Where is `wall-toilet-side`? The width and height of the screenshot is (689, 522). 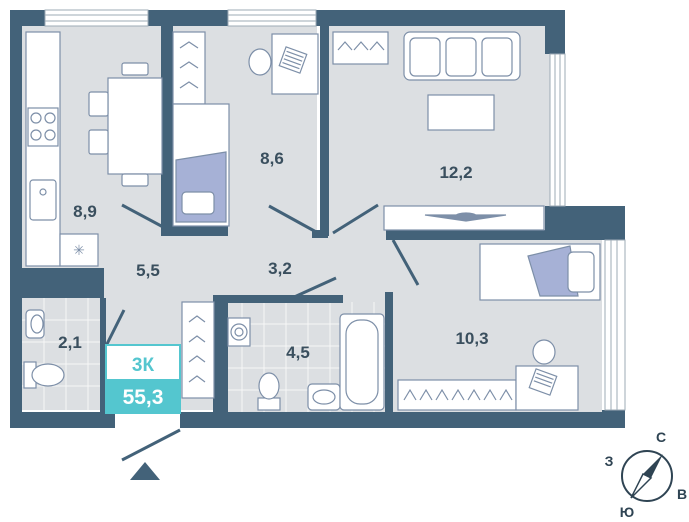
wall-toilet-side is located at coordinates (103, 355).